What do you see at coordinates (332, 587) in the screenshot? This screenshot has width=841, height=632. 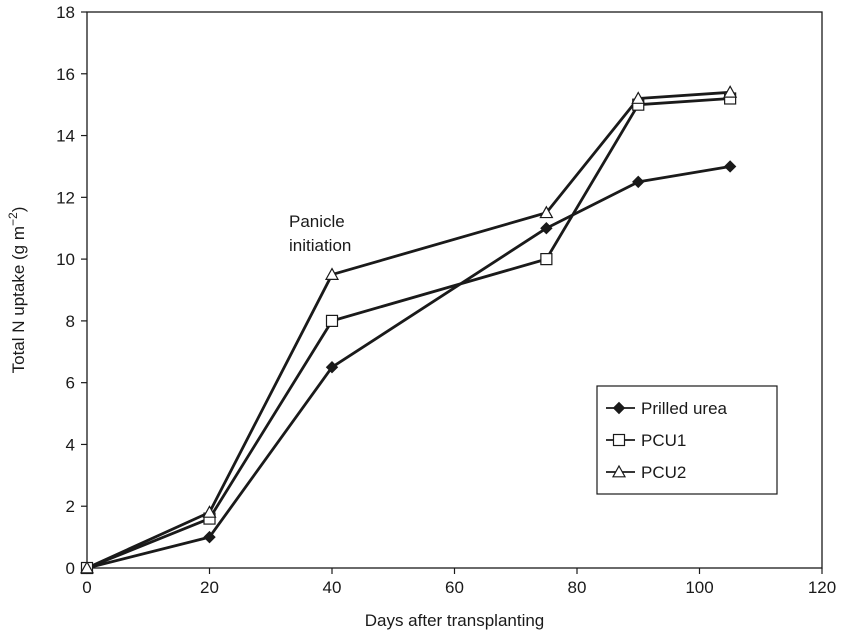 I see `x-tick-label: 40` at bounding box center [332, 587].